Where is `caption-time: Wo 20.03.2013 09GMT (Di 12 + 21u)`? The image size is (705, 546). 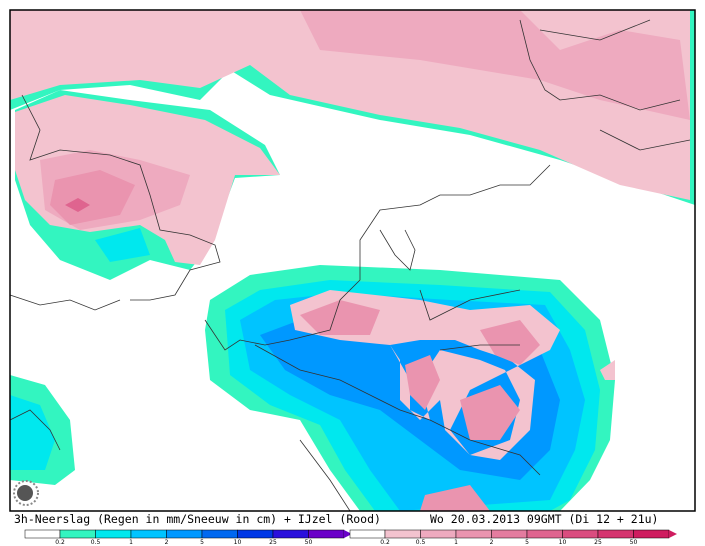
caption-time: Wo 20.03.2013 09GMT (Di 12 + 21u) is located at coordinates (544, 519).